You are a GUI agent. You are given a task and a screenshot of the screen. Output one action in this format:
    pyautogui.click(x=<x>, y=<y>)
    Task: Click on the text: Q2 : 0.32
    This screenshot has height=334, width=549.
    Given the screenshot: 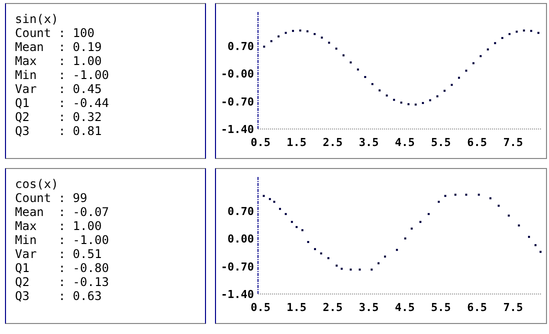 What is the action you would take?
    pyautogui.click(x=58, y=117)
    